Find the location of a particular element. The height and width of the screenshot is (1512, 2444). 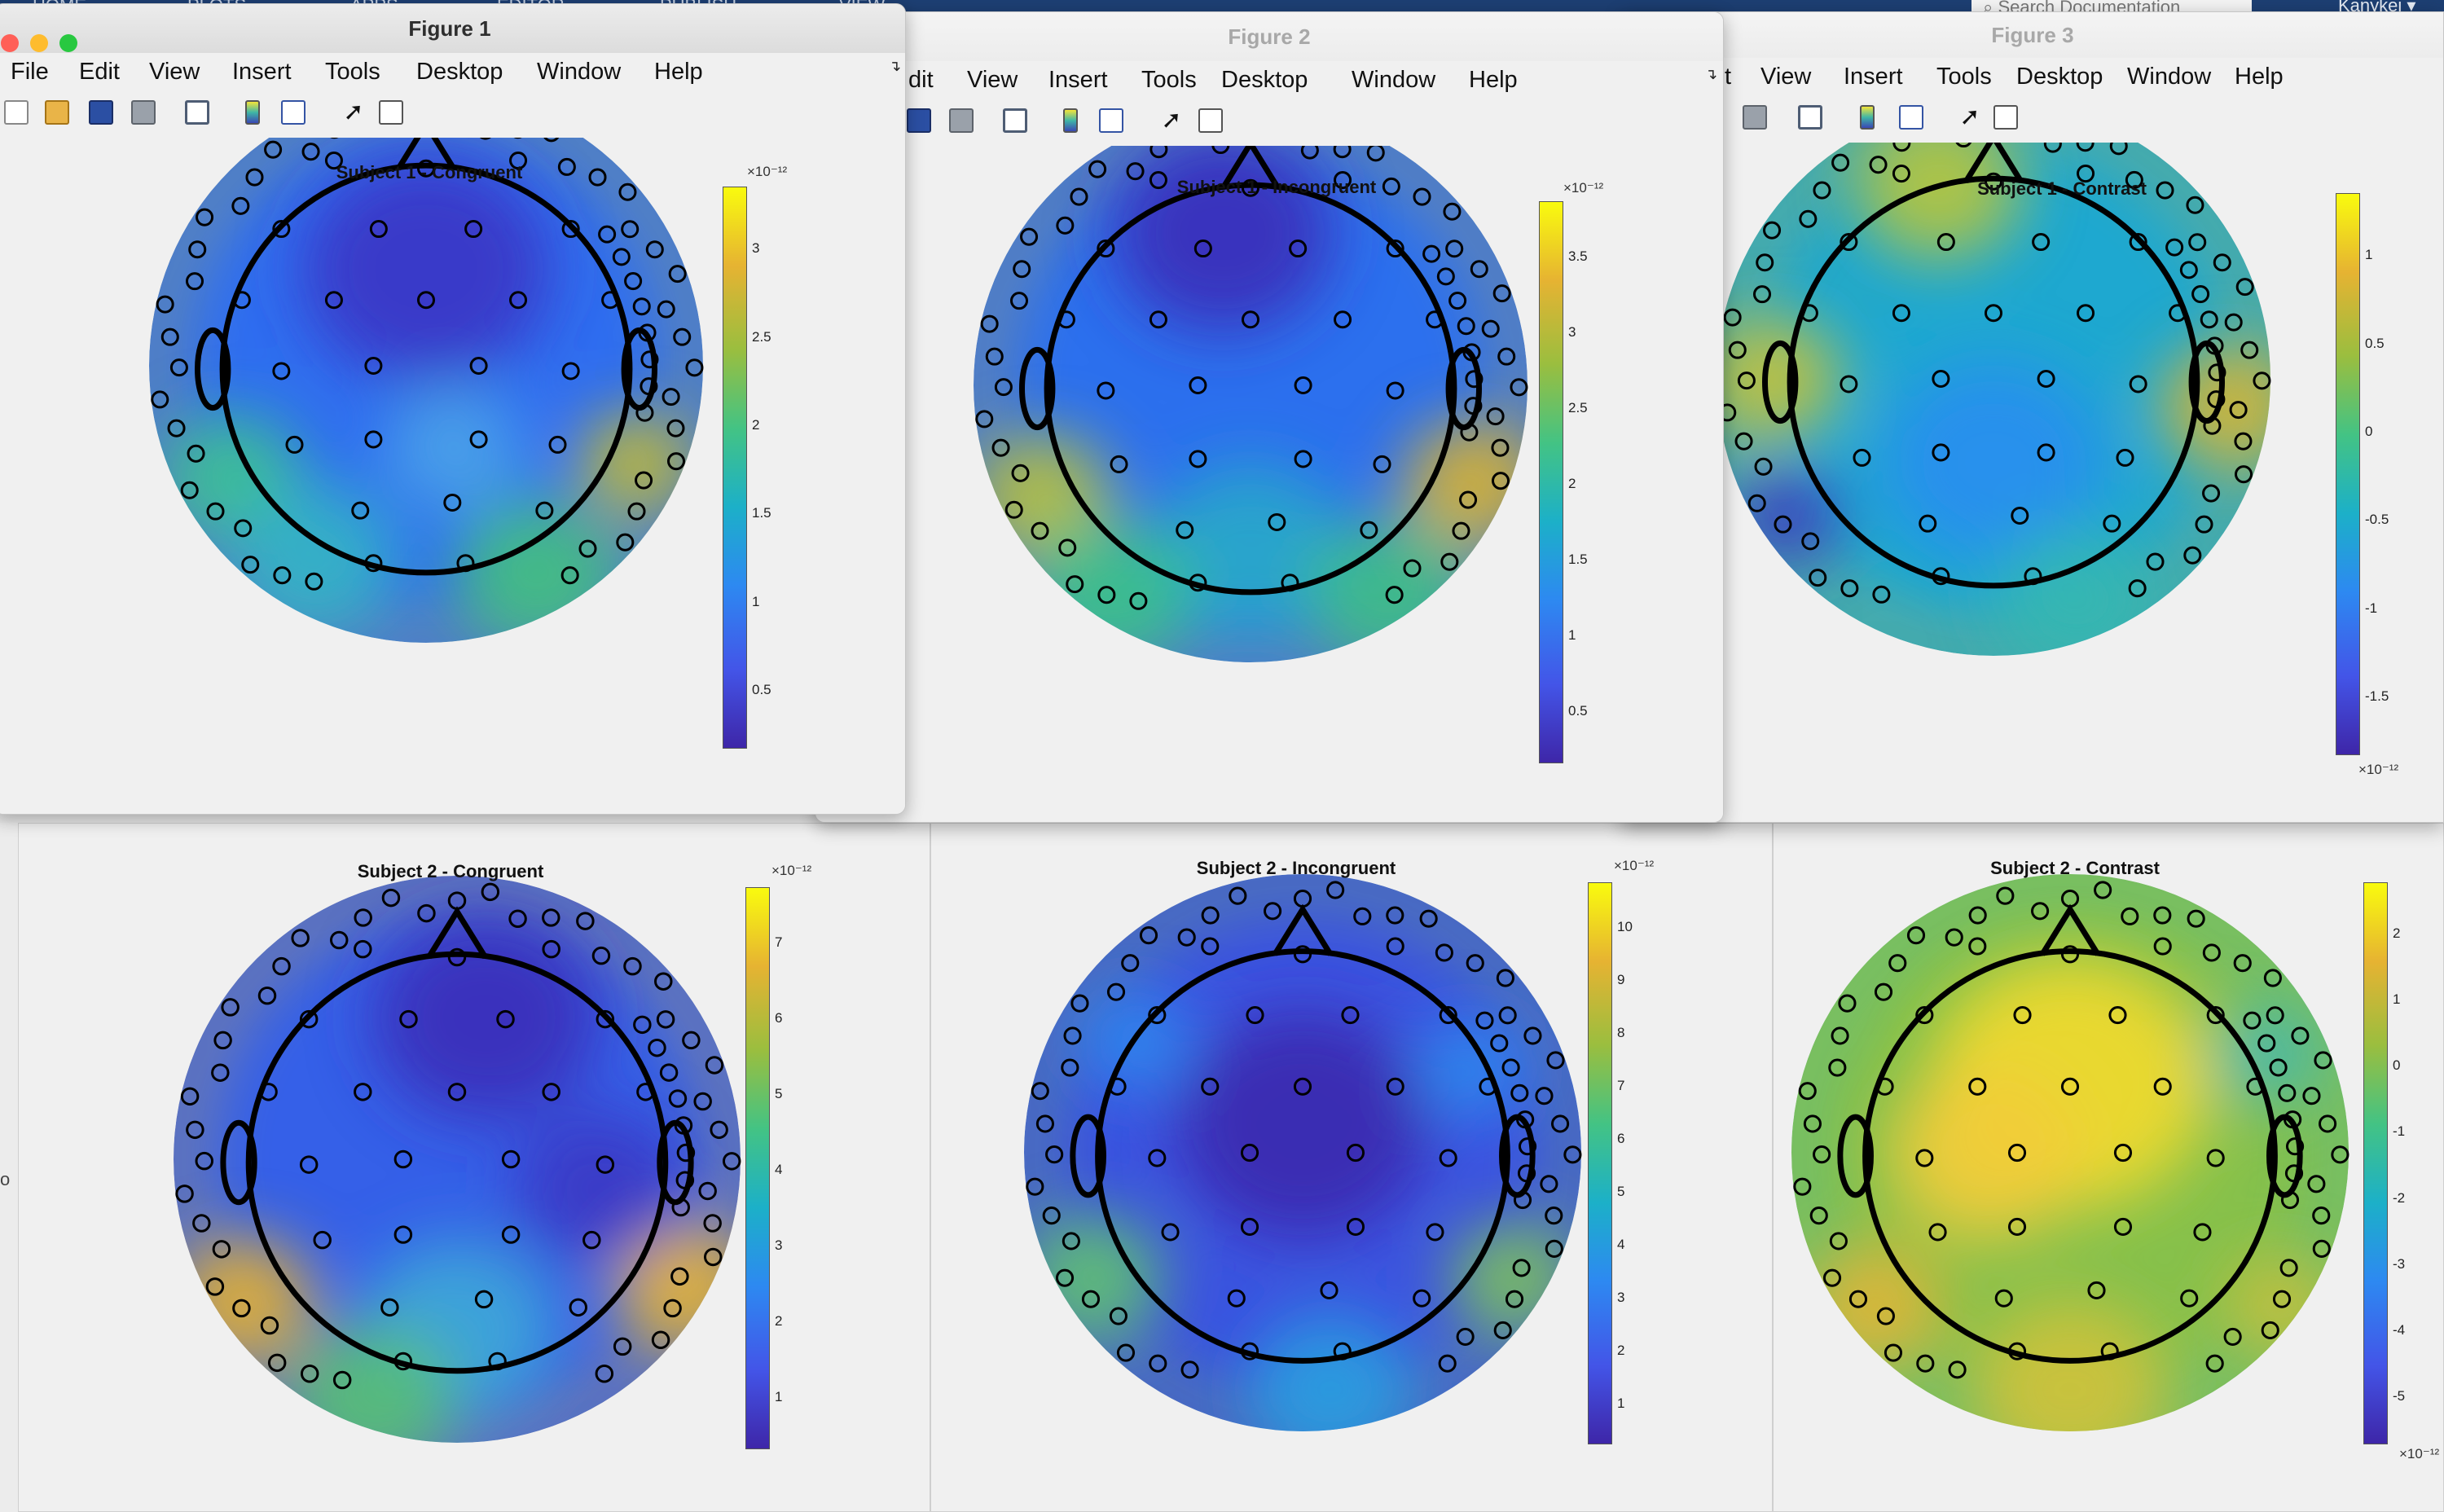

colorbar-tick-label: 6 is located at coordinates (1621, 1138).